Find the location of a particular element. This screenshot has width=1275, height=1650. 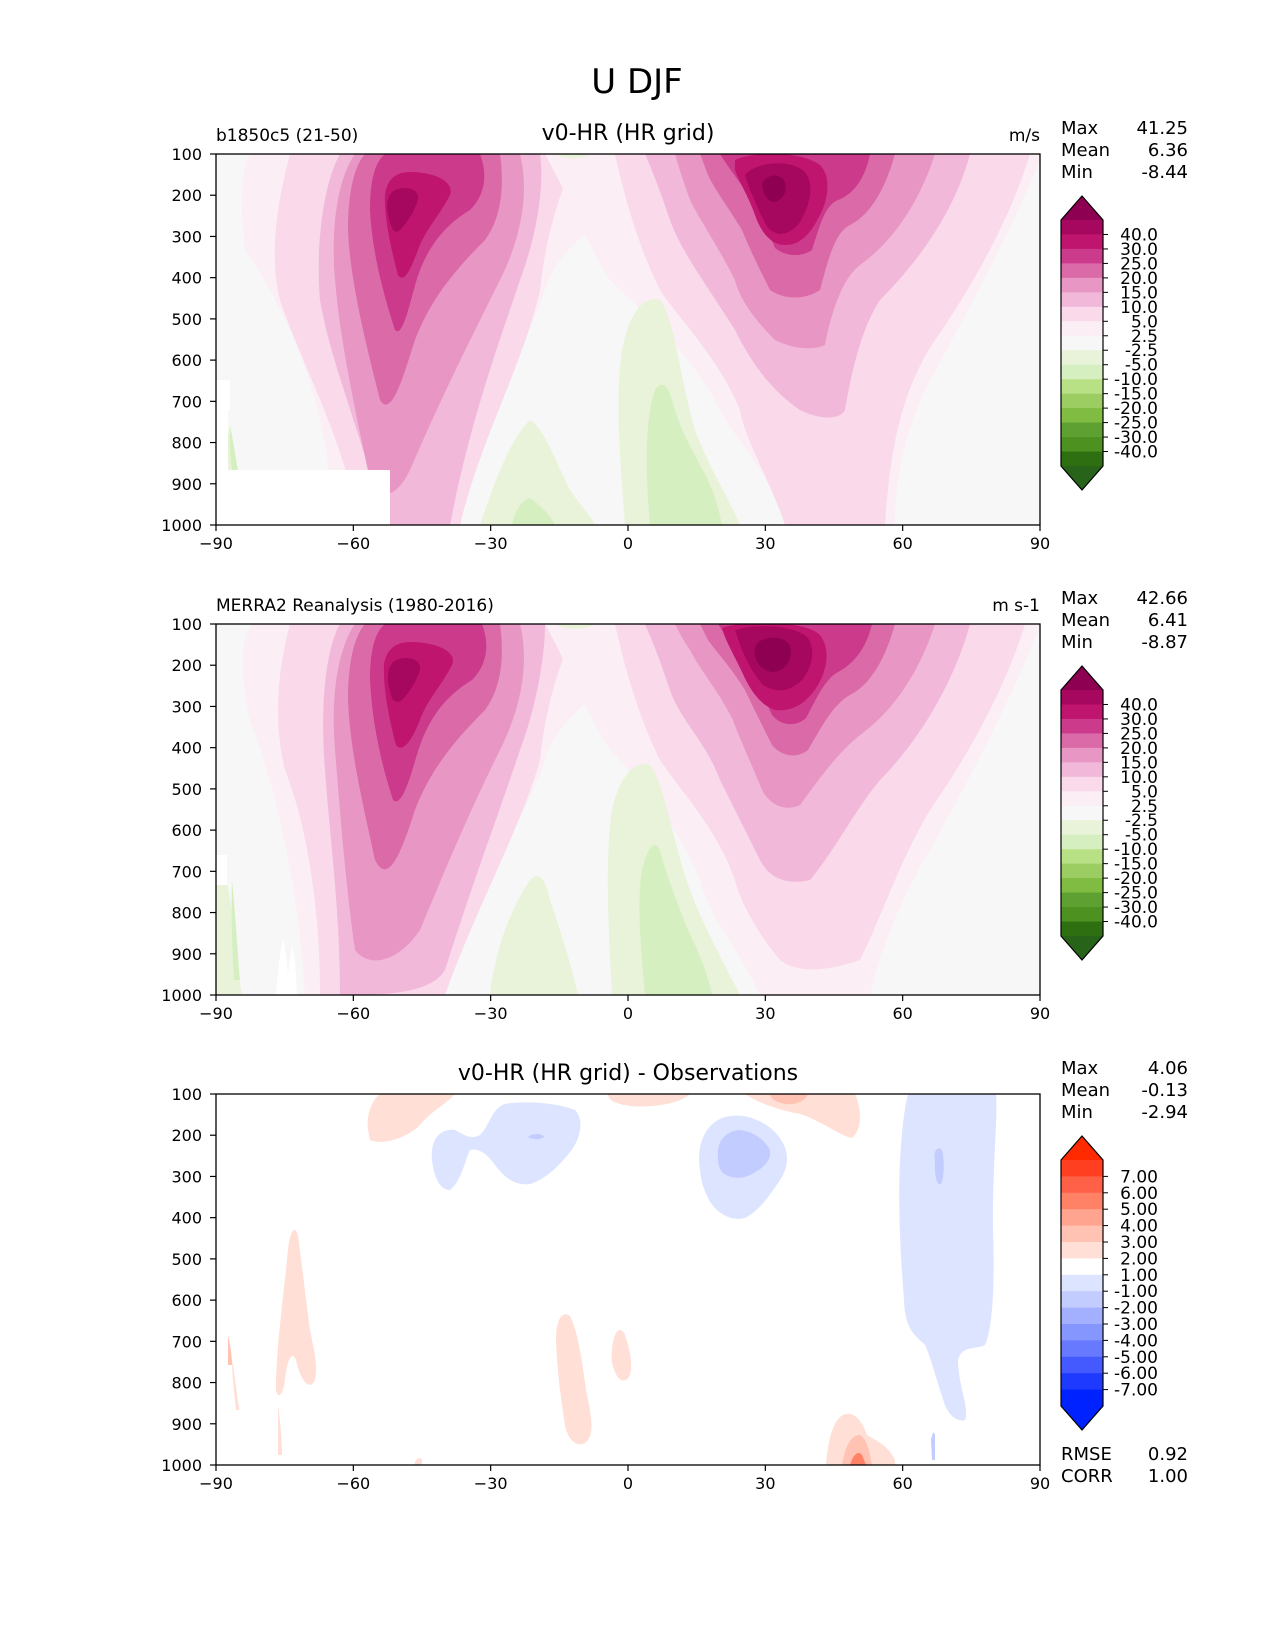

stat-mean-value: 6.36 is located at coordinates (1168, 150).